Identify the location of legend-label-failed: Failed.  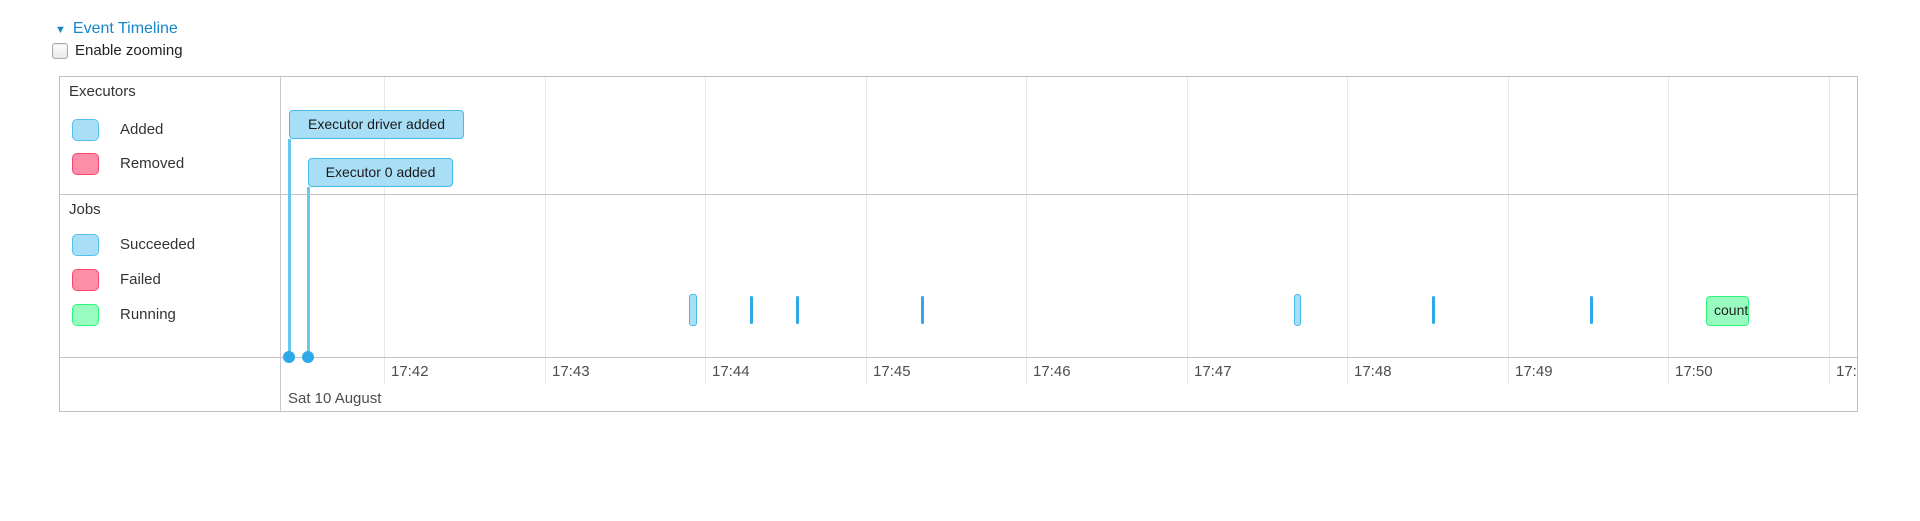
(140, 279).